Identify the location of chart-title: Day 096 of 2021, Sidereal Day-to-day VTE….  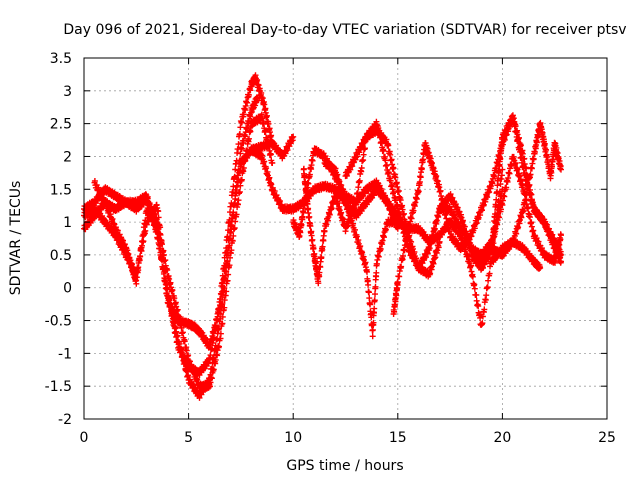
(344, 30).